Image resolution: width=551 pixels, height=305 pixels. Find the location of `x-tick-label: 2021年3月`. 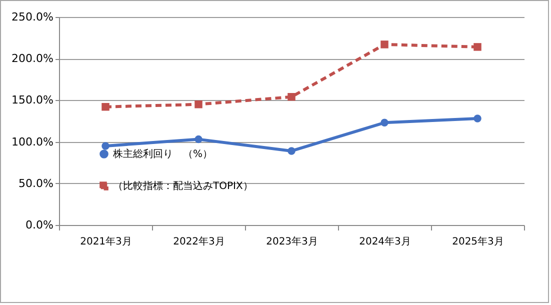

x-tick-label: 2021年3月 is located at coordinates (106, 242).